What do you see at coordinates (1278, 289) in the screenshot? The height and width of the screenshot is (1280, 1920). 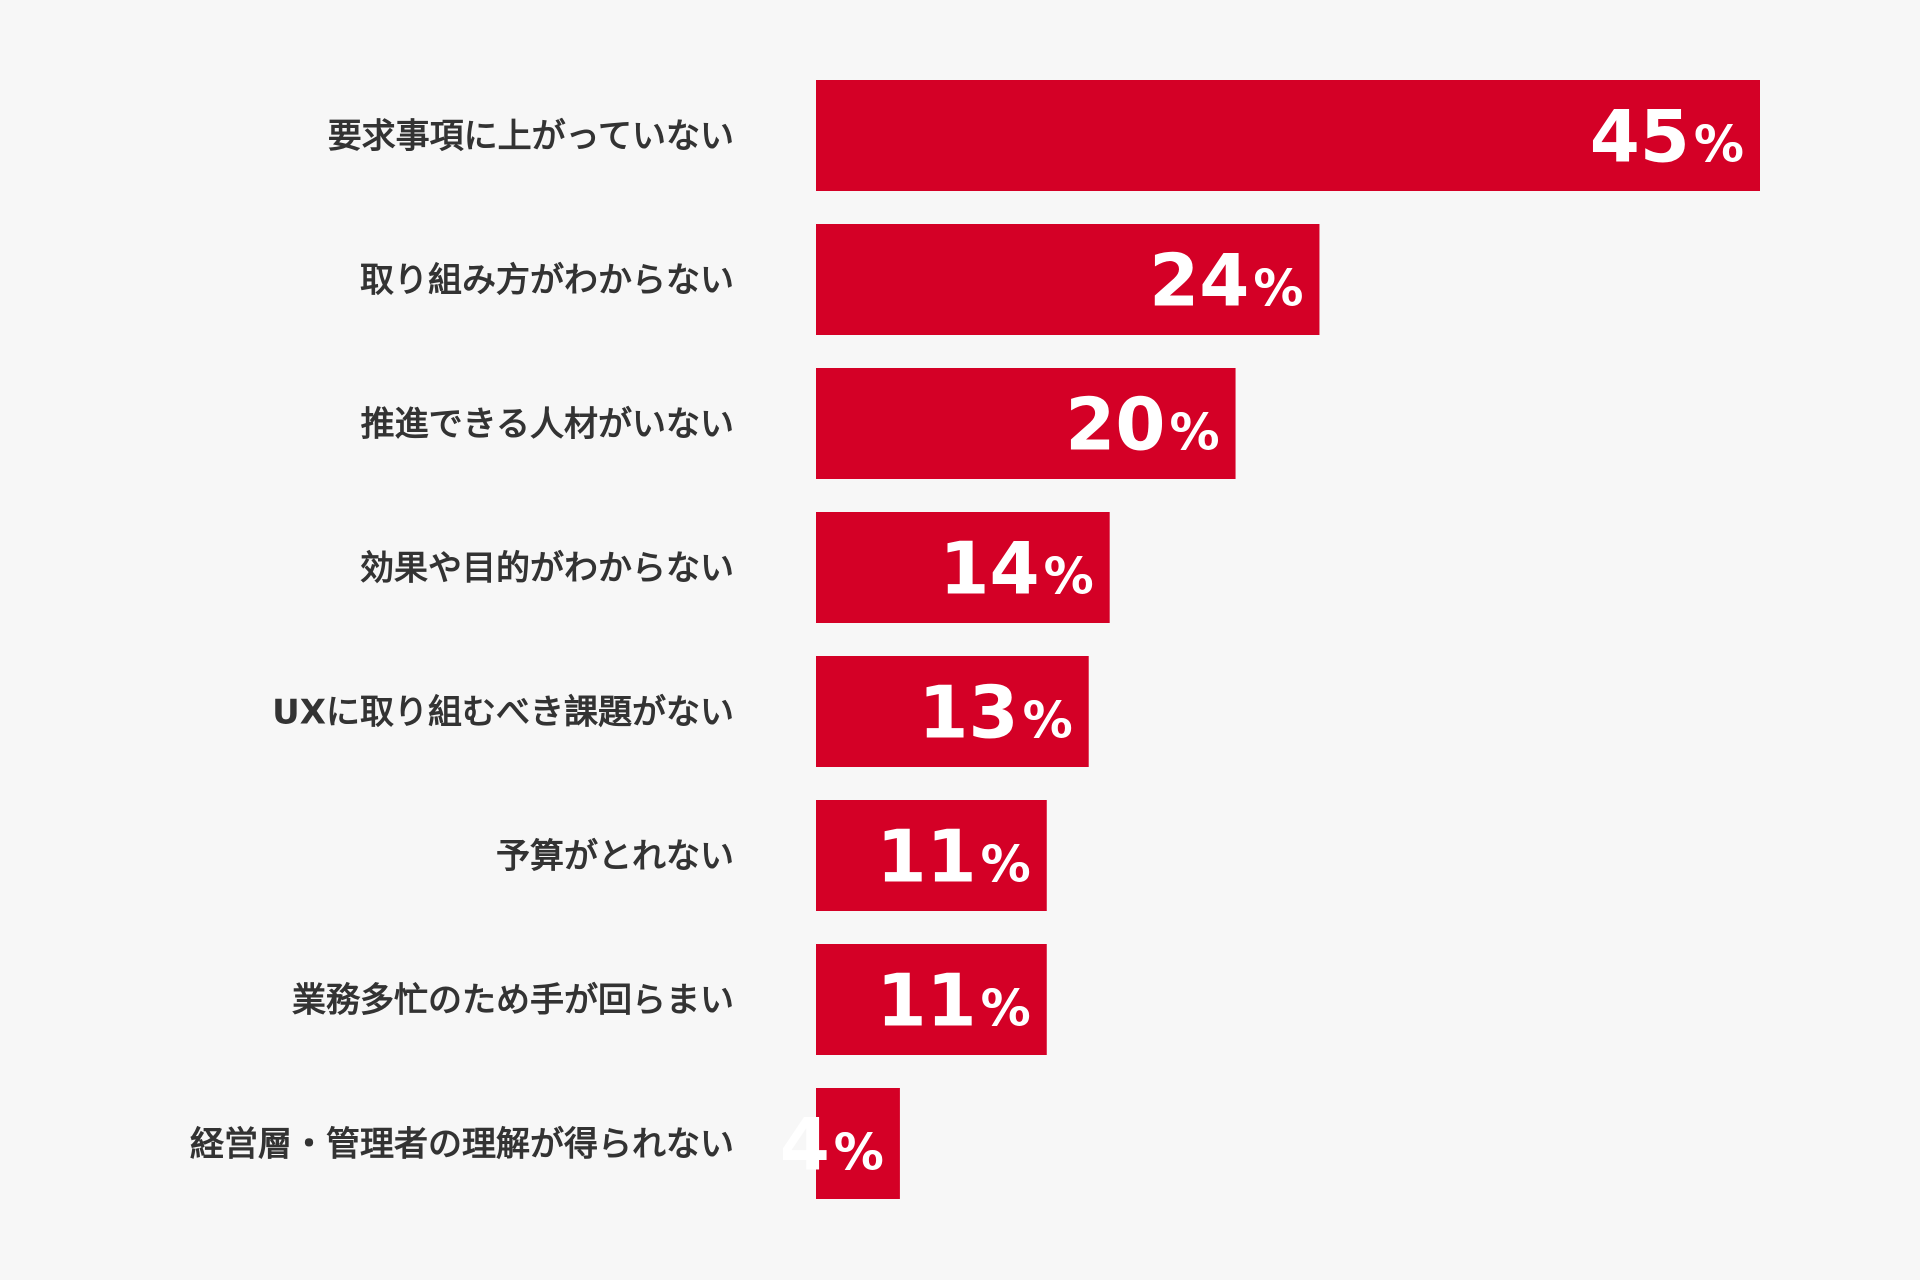 I see `value-unit-2: %` at bounding box center [1278, 289].